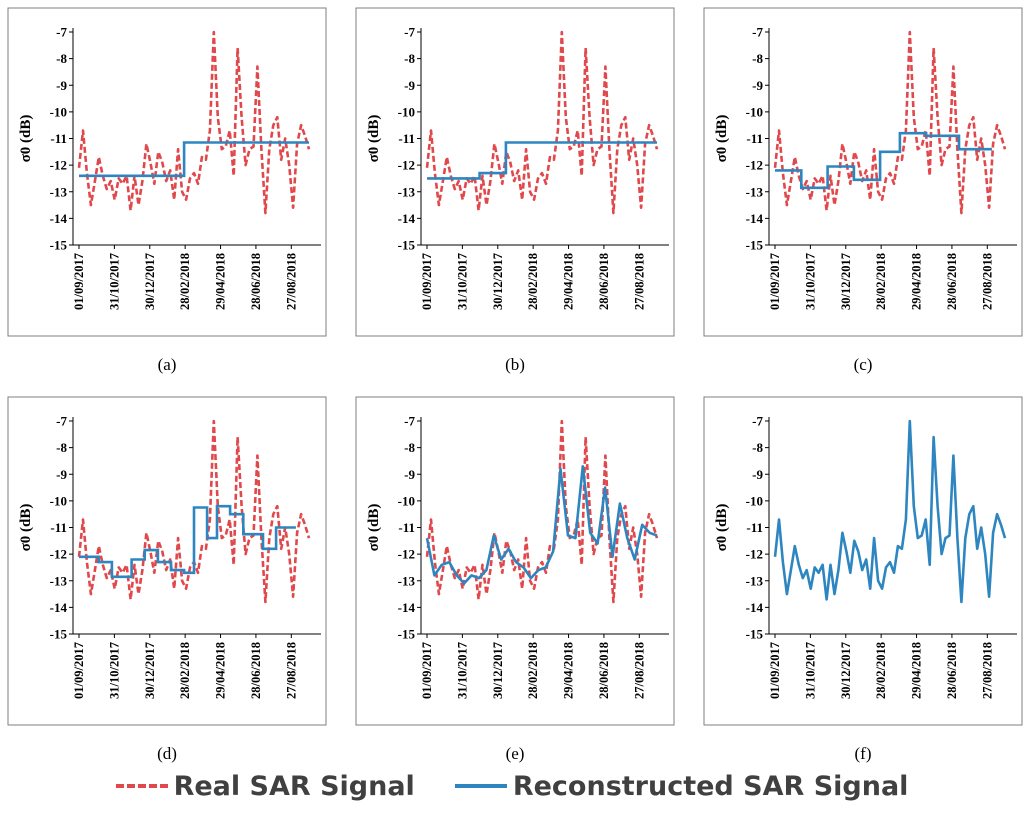 The image size is (1024, 819). Describe the element at coordinates (480, 786) in the screenshot. I see `legend-swatch-reconstructed` at that location.